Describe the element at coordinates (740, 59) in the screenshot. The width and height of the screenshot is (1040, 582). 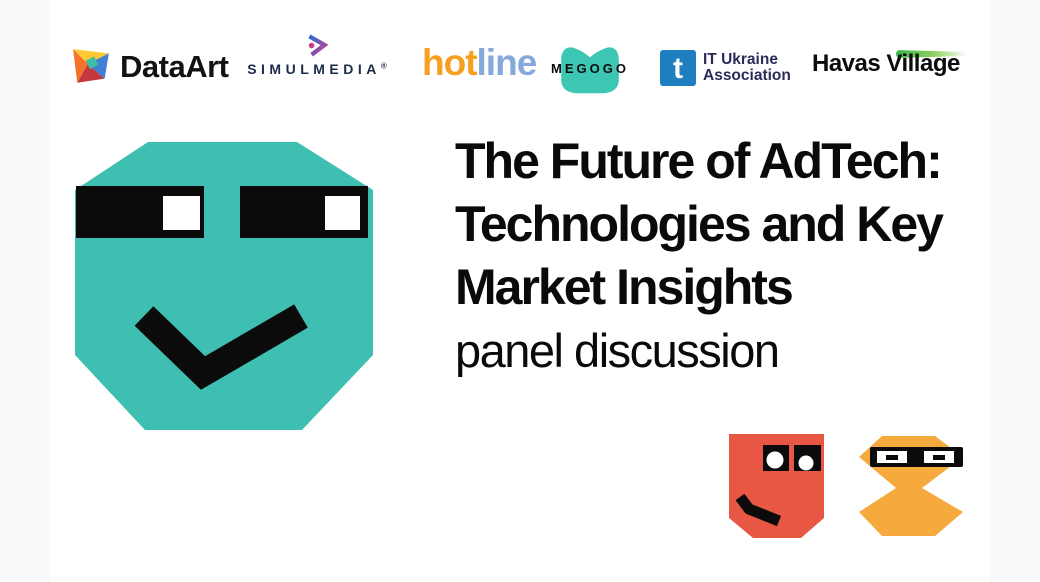
I see `it-ukraine-line1: IT Ukraine` at that location.